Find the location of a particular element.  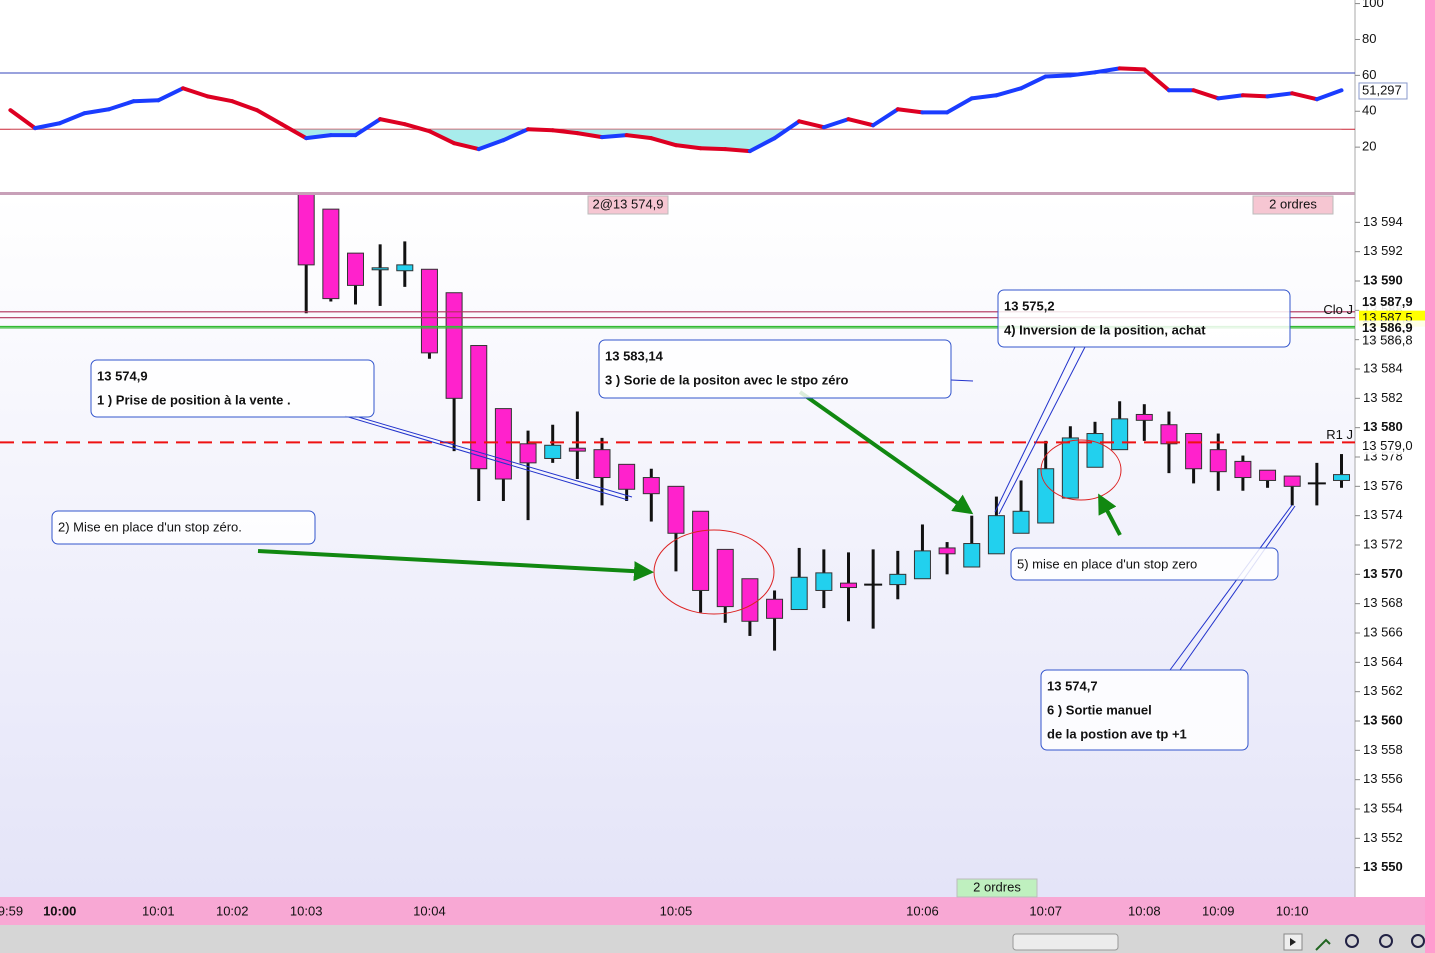

x-tick-label: 10:02 is located at coordinates (232, 910).